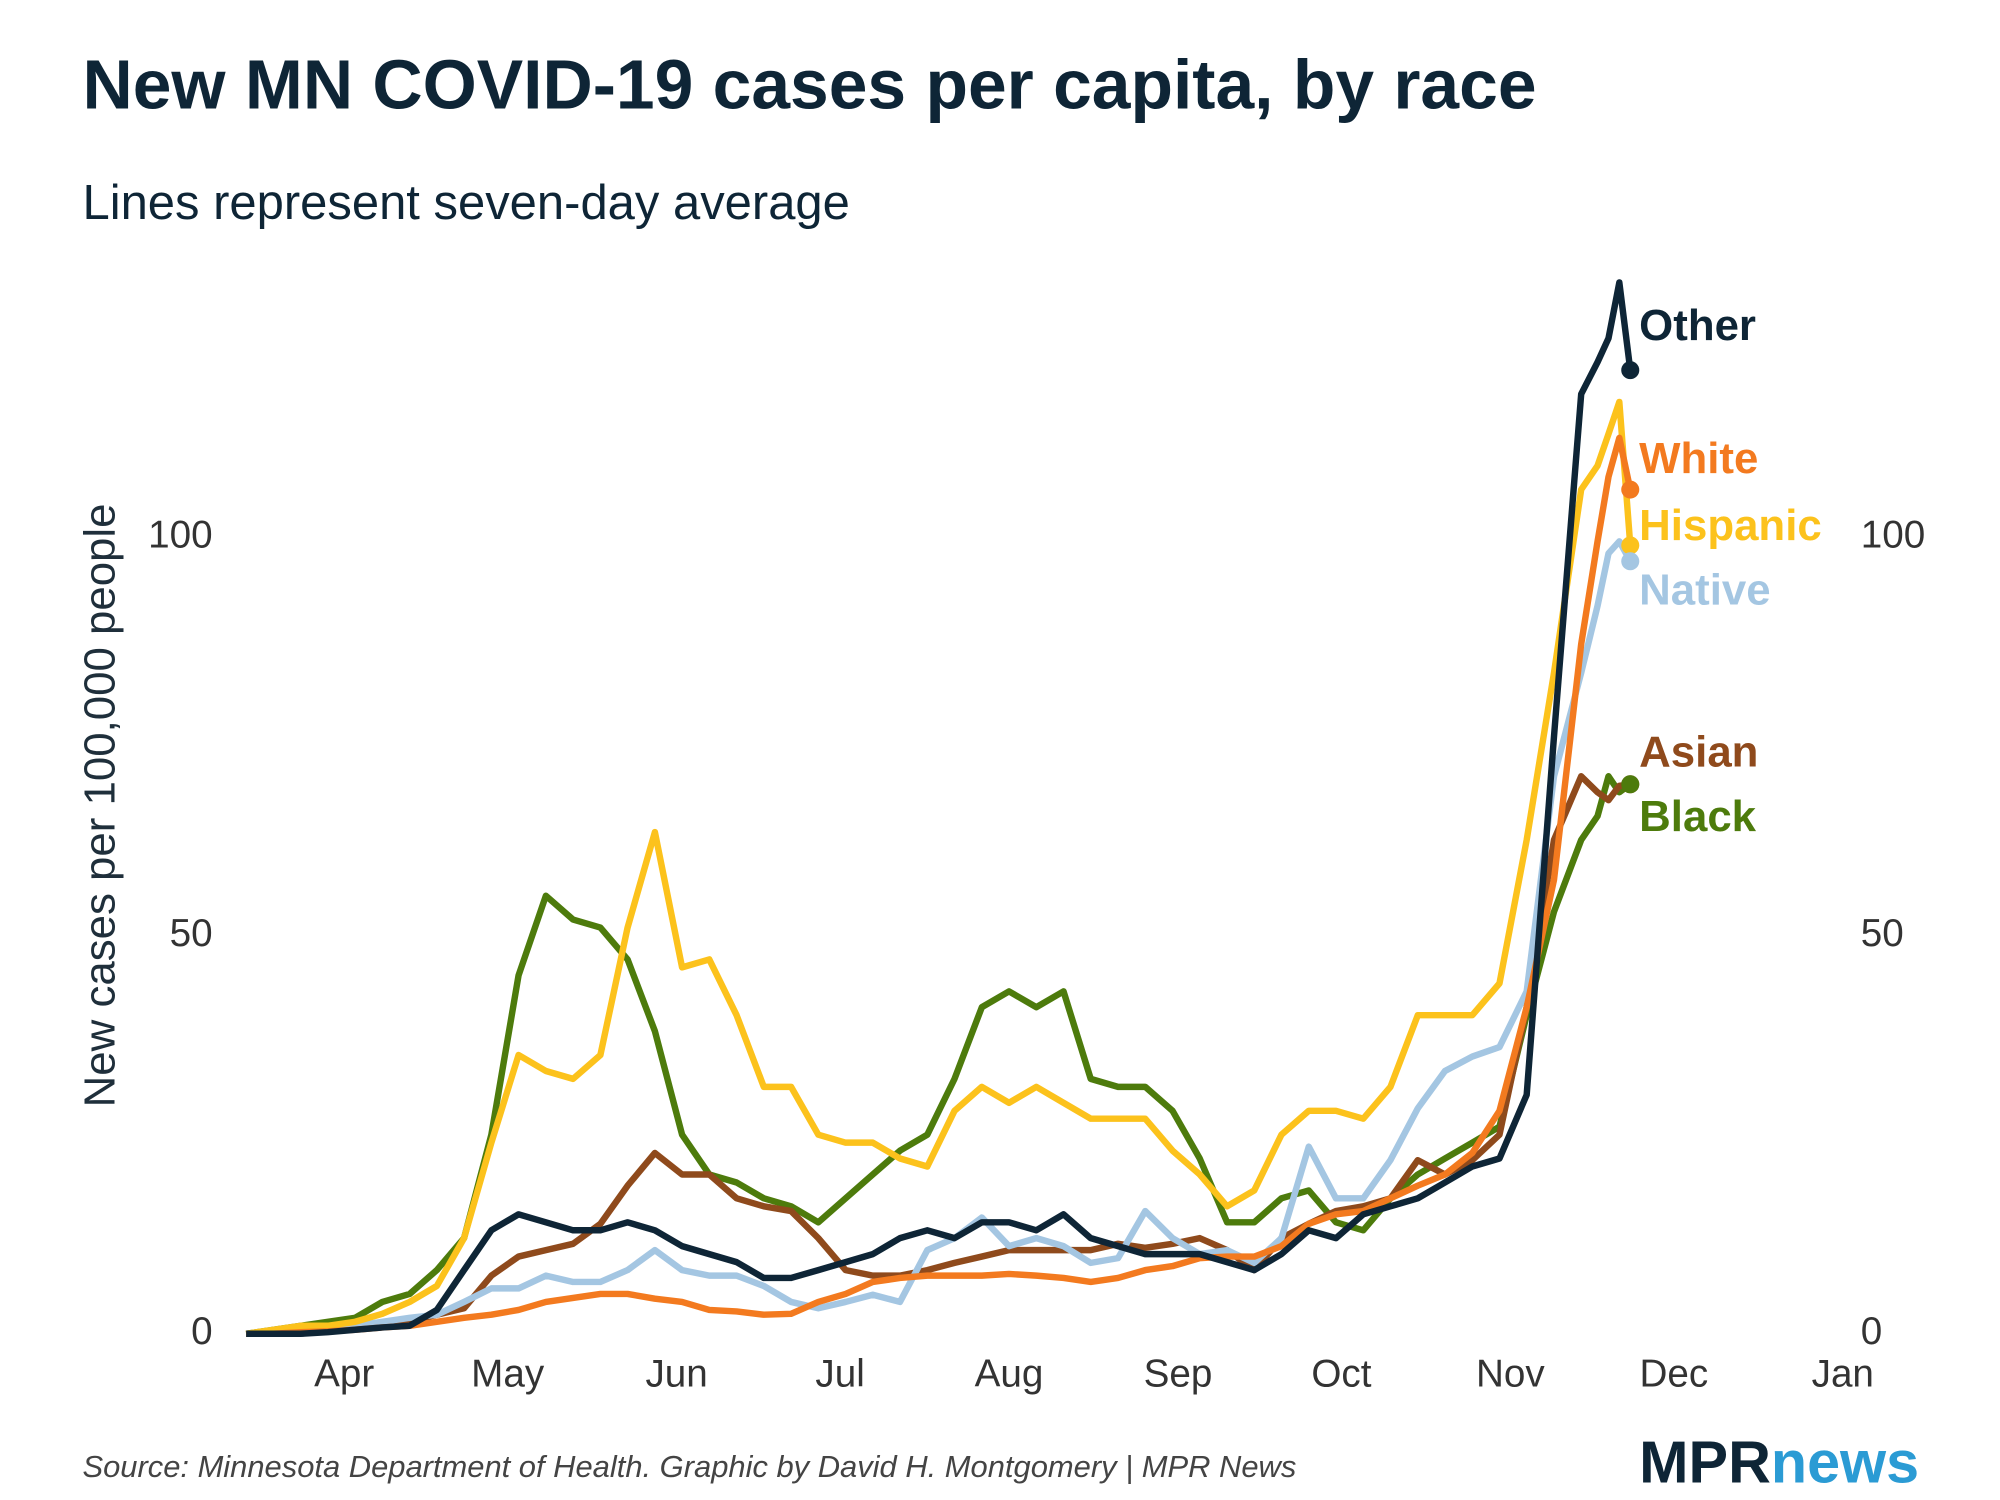 This screenshot has width=2000, height=1500. What do you see at coordinates (508, 1373) in the screenshot?
I see `x-tick-label: May` at bounding box center [508, 1373].